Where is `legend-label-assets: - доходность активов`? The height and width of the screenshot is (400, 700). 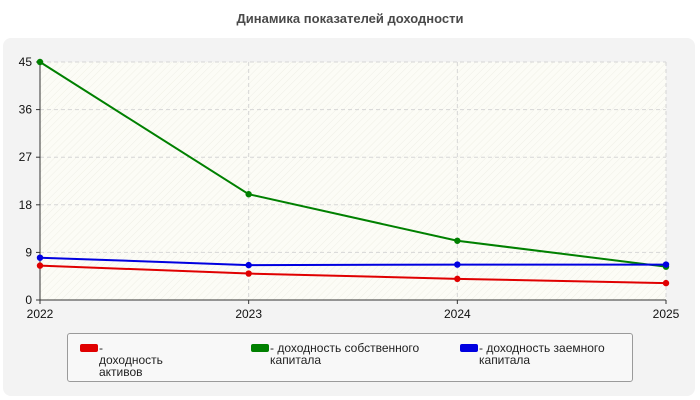
legend-label-assets: - доходность активов is located at coordinates (131, 360).